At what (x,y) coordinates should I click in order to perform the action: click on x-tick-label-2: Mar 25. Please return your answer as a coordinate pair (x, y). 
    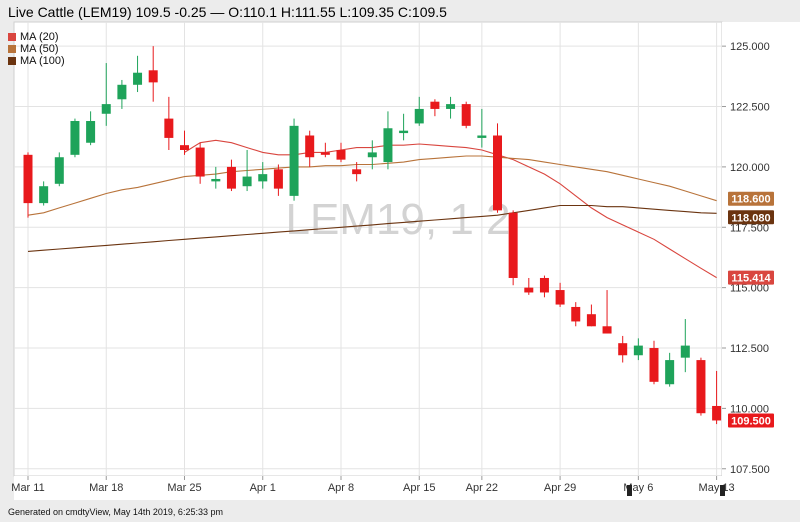
    Looking at the image, I should click on (184, 488).